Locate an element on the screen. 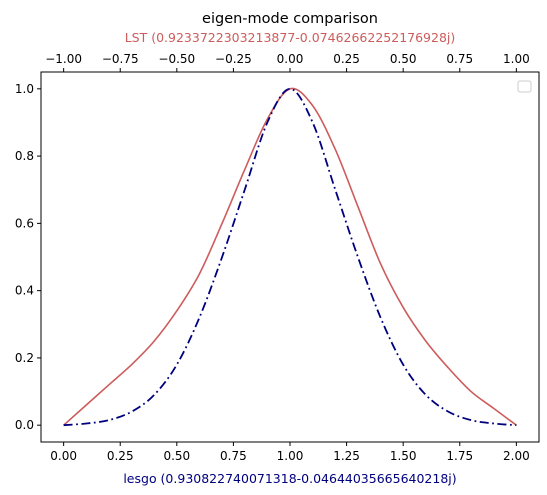  x2-tick-label: 1.00 is located at coordinates (516, 59).